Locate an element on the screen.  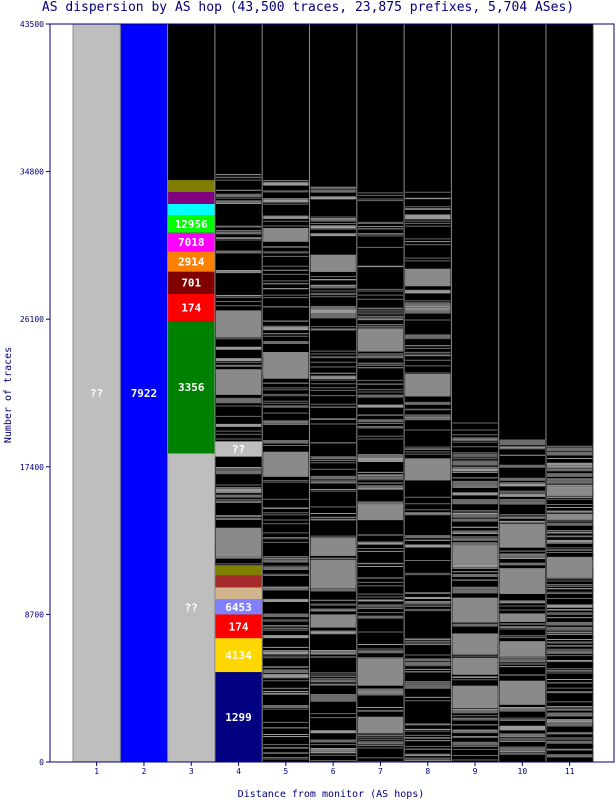
y-tick-label: 43500 is located at coordinates (32, 24).